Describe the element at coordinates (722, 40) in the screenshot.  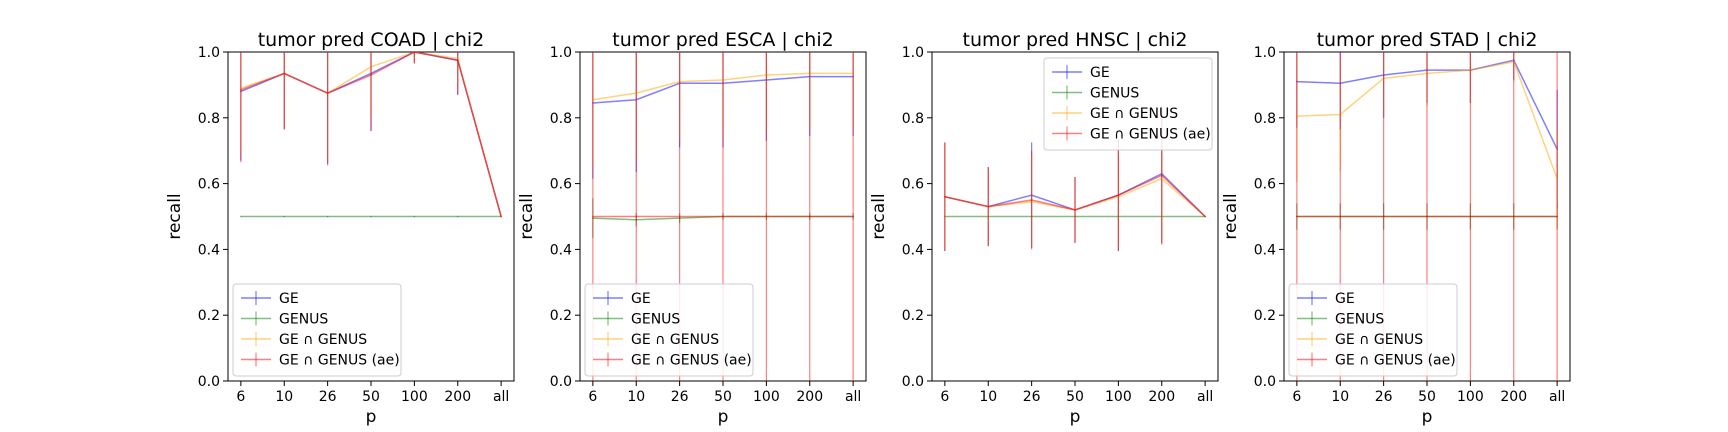
I see `chart-title: tumor pred ESCA | chi2` at that location.